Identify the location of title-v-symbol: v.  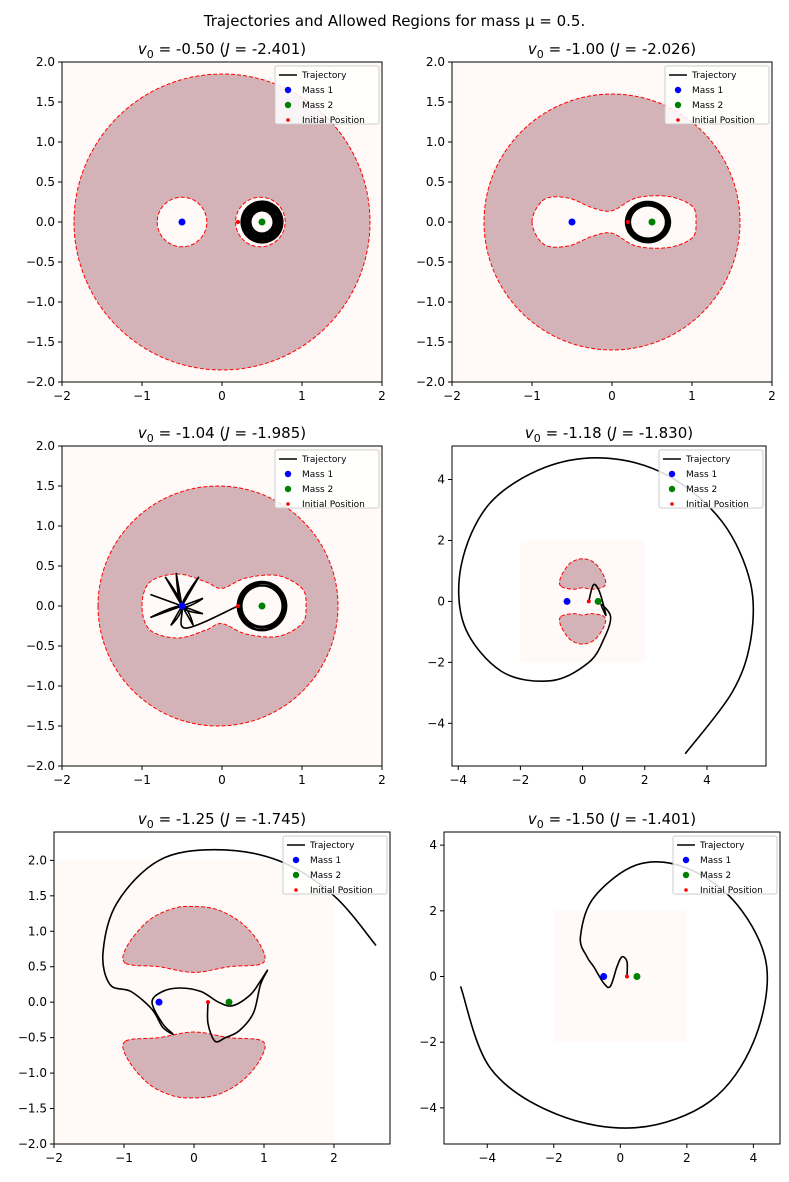
(533, 49).